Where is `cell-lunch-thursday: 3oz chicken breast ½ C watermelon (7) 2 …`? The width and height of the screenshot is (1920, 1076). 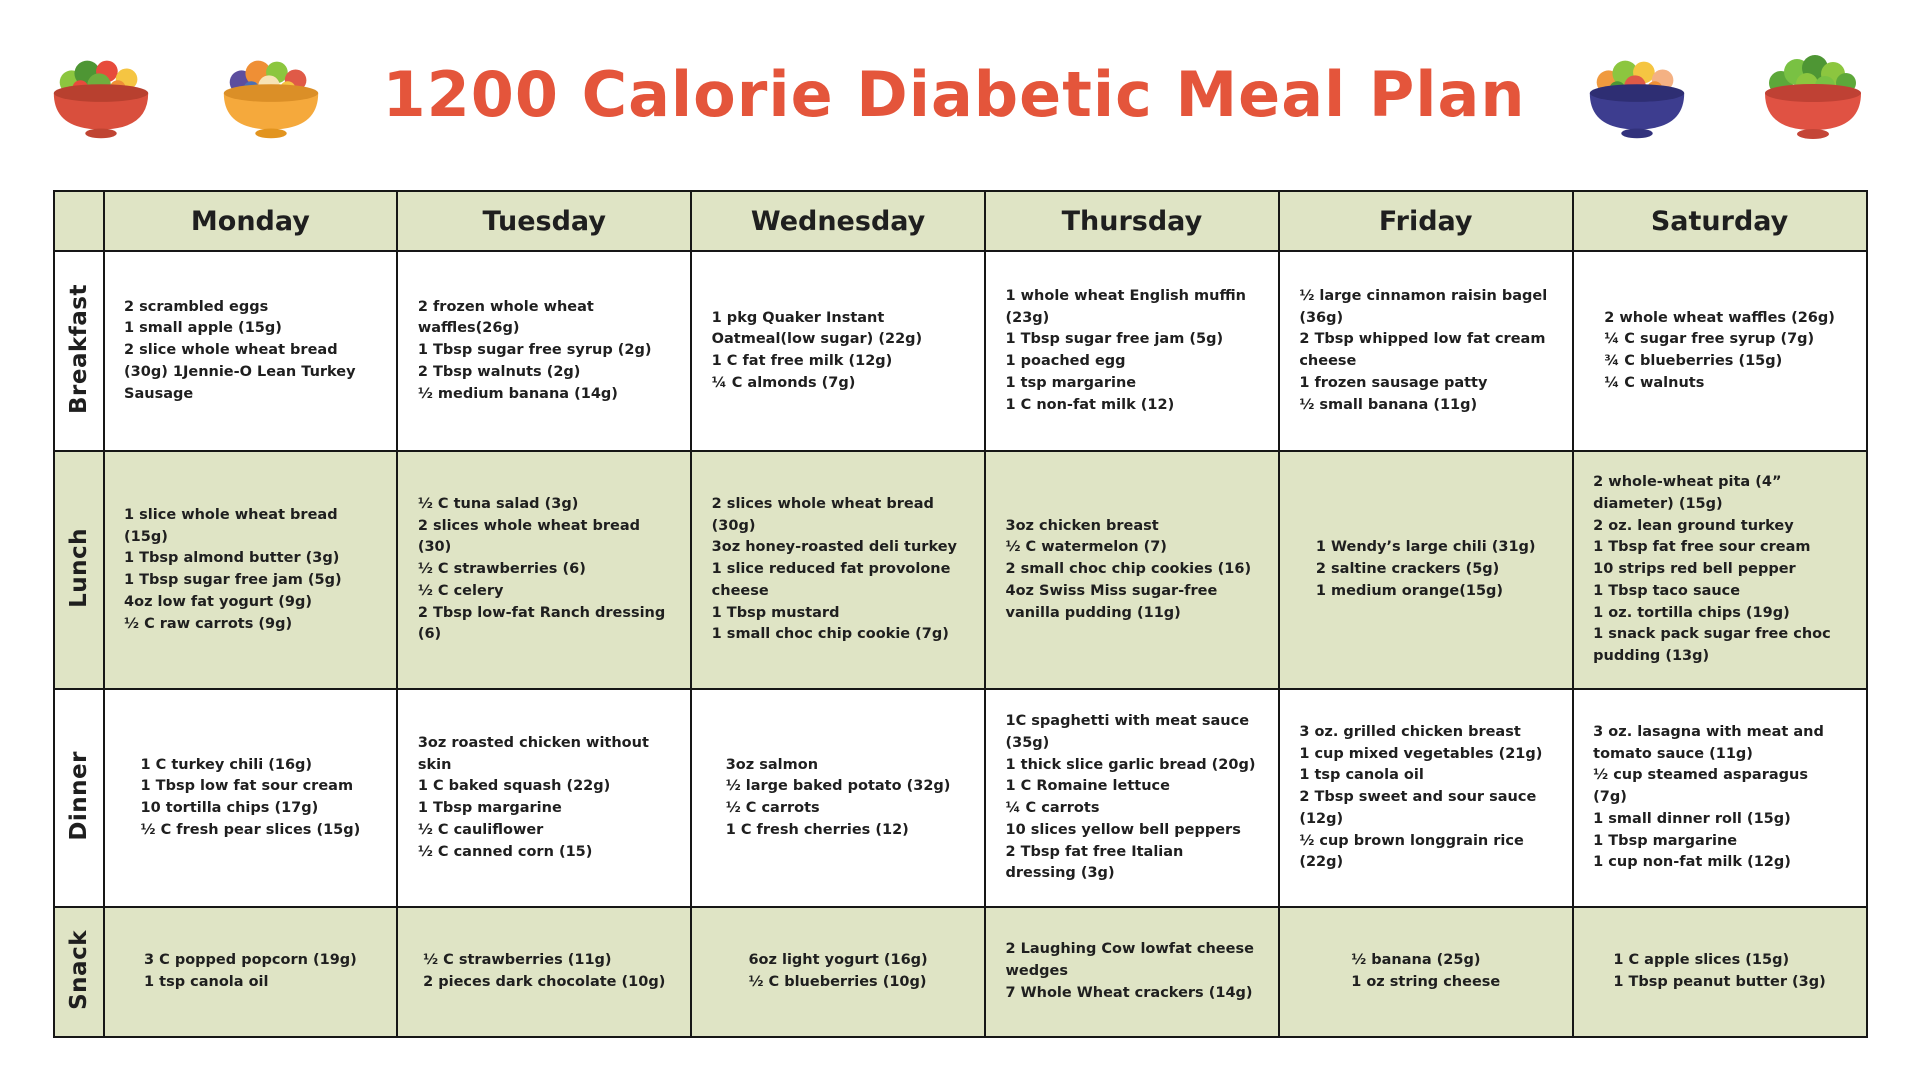 cell-lunch-thursday: 3oz chicken breast ½ C watermelon (7) 2 … is located at coordinates (1131, 570).